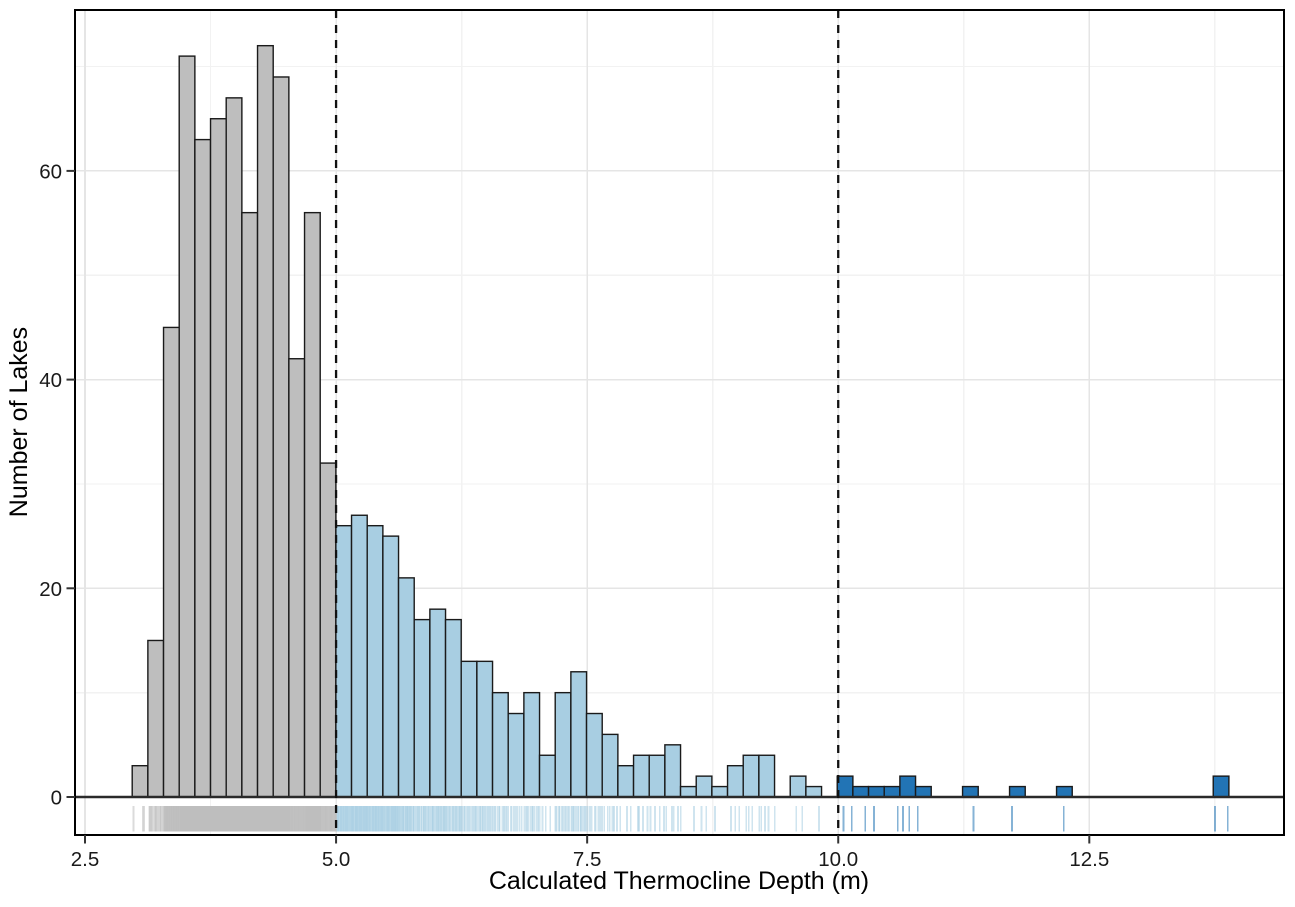 This screenshot has height=907, width=1295. What do you see at coordinates (587, 859) in the screenshot?
I see `x-tick-label: 7.5` at bounding box center [587, 859].